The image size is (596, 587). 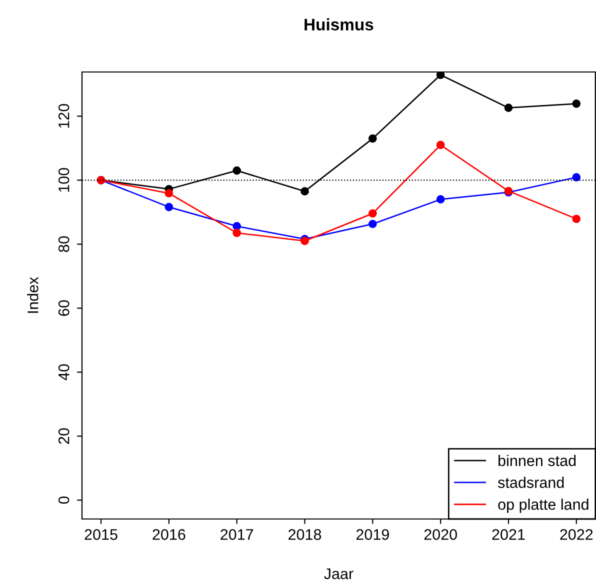 I want to click on y-tick-label: 20, so click(x=64, y=436).